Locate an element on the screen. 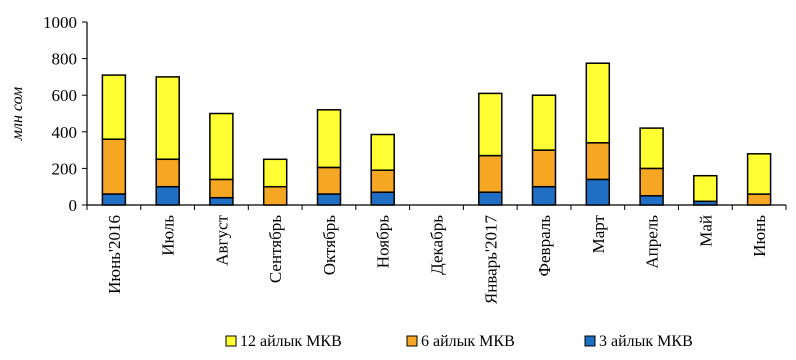 This screenshot has width=796, height=360. legend-label: 3 айлык МКВ is located at coordinates (646, 341).